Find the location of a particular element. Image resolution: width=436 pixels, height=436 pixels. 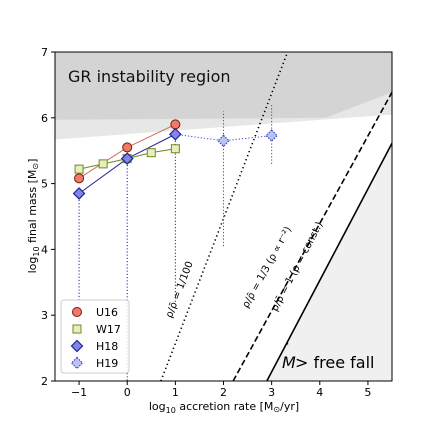

legend-box is located at coordinates (95, 336).